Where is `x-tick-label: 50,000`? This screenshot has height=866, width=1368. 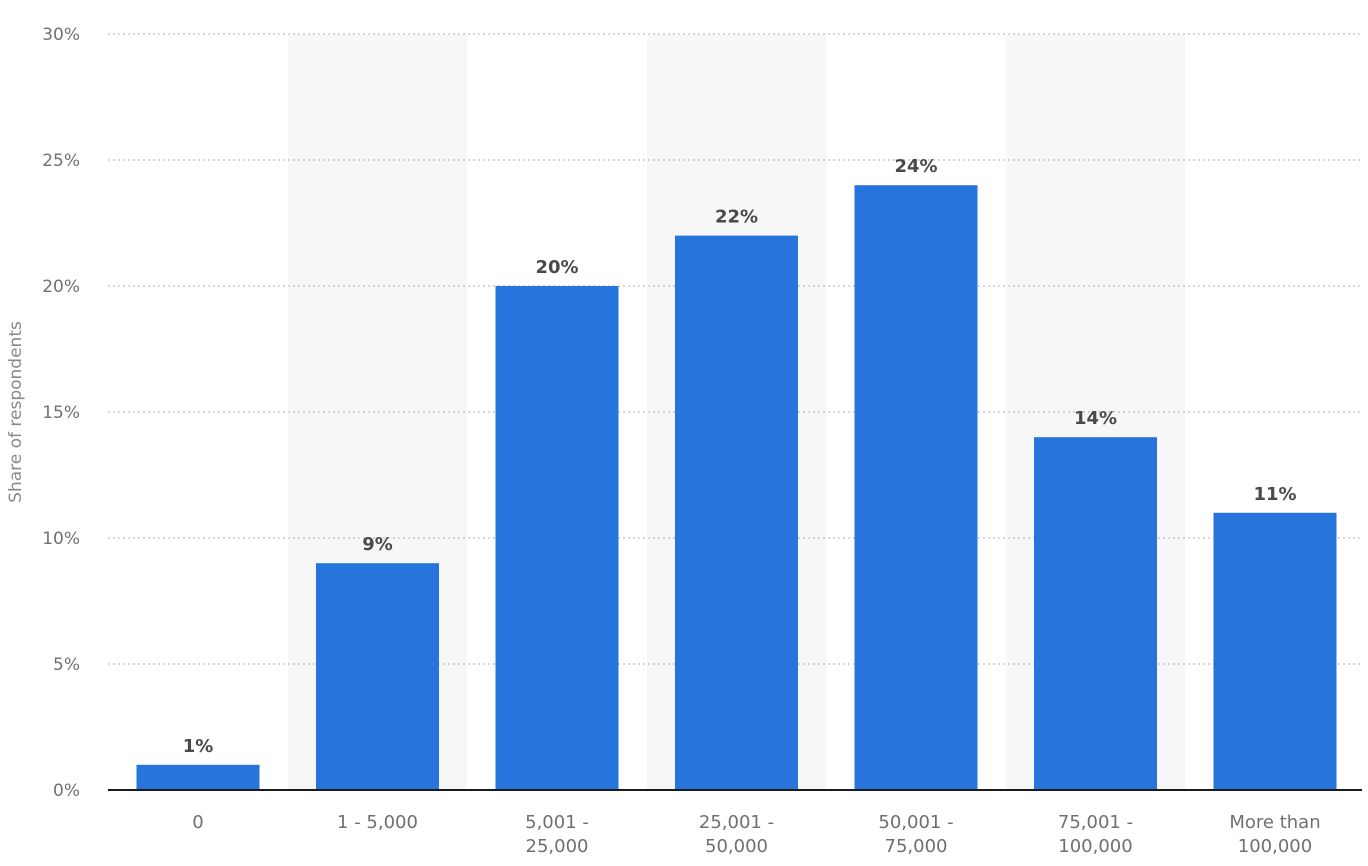
x-tick-label: 50,000 is located at coordinates (736, 846).